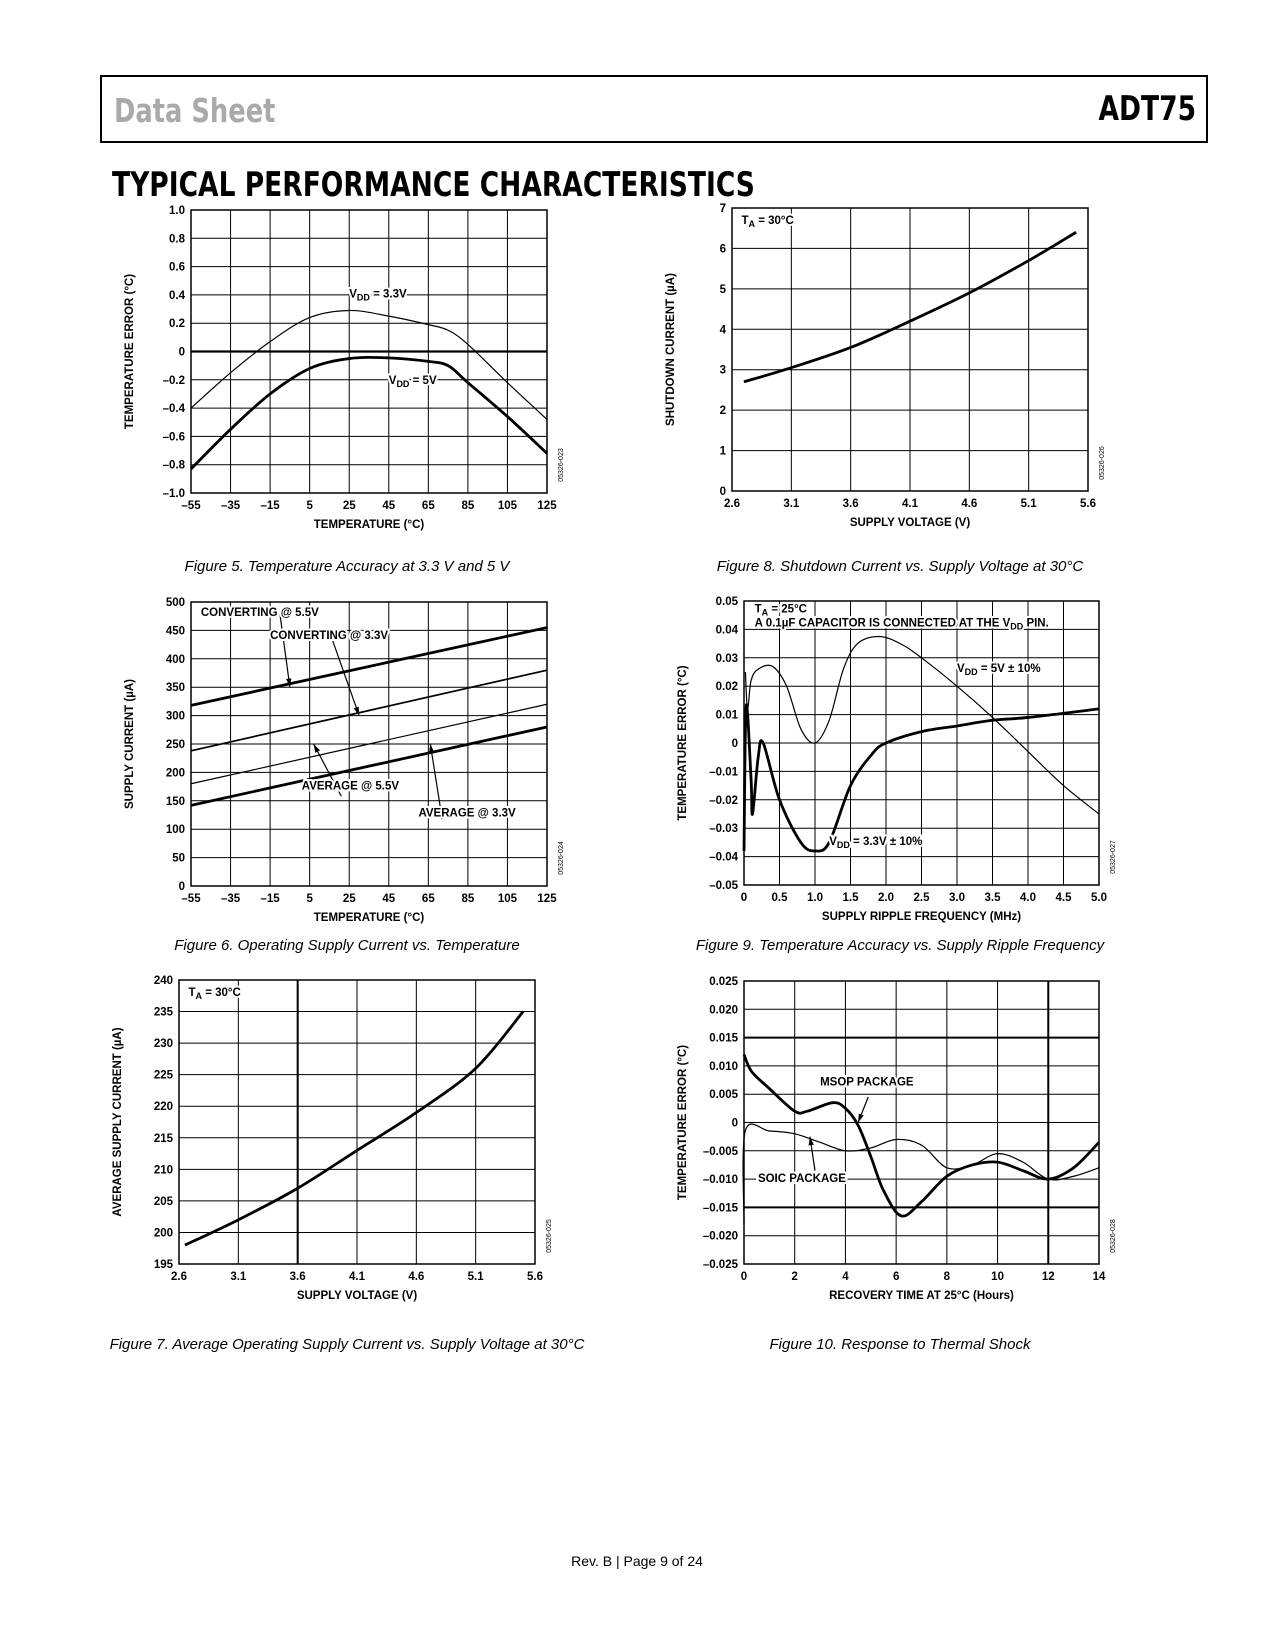 The width and height of the screenshot is (1275, 1650). I want to click on y-tick-label: 0.01, so click(727, 716).